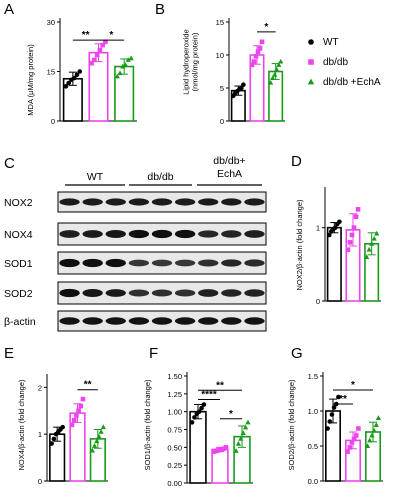 The image size is (416, 500). What do you see at coordinates (9, 353) in the screenshot?
I see `panel-label: E` at bounding box center [9, 353].